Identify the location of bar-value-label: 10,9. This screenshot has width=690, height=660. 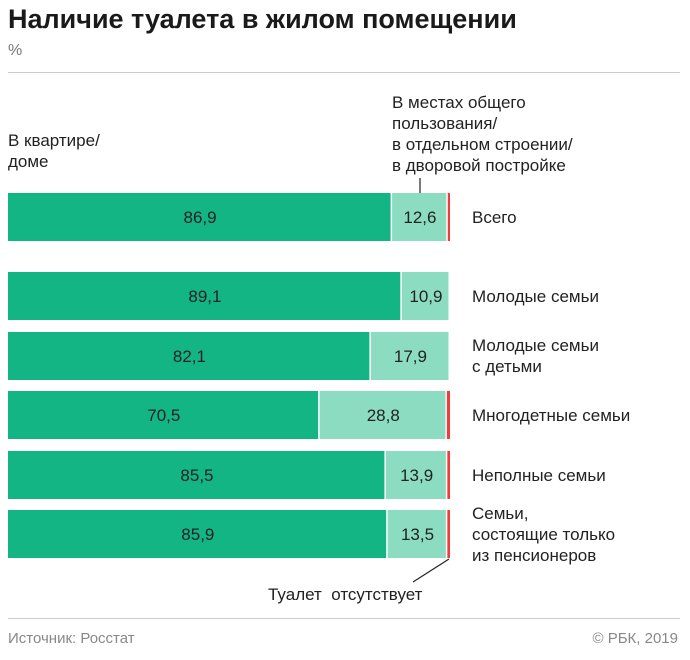
(425, 296).